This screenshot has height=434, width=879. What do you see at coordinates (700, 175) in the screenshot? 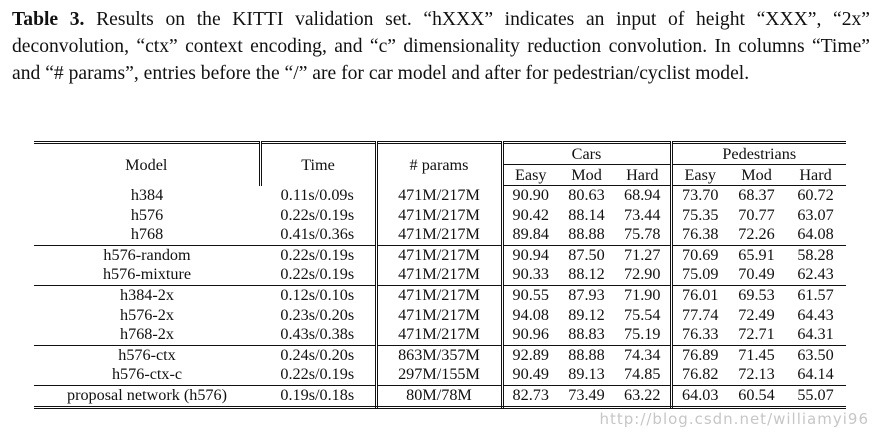
I see `header-ped-easy: Easy` at bounding box center [700, 175].